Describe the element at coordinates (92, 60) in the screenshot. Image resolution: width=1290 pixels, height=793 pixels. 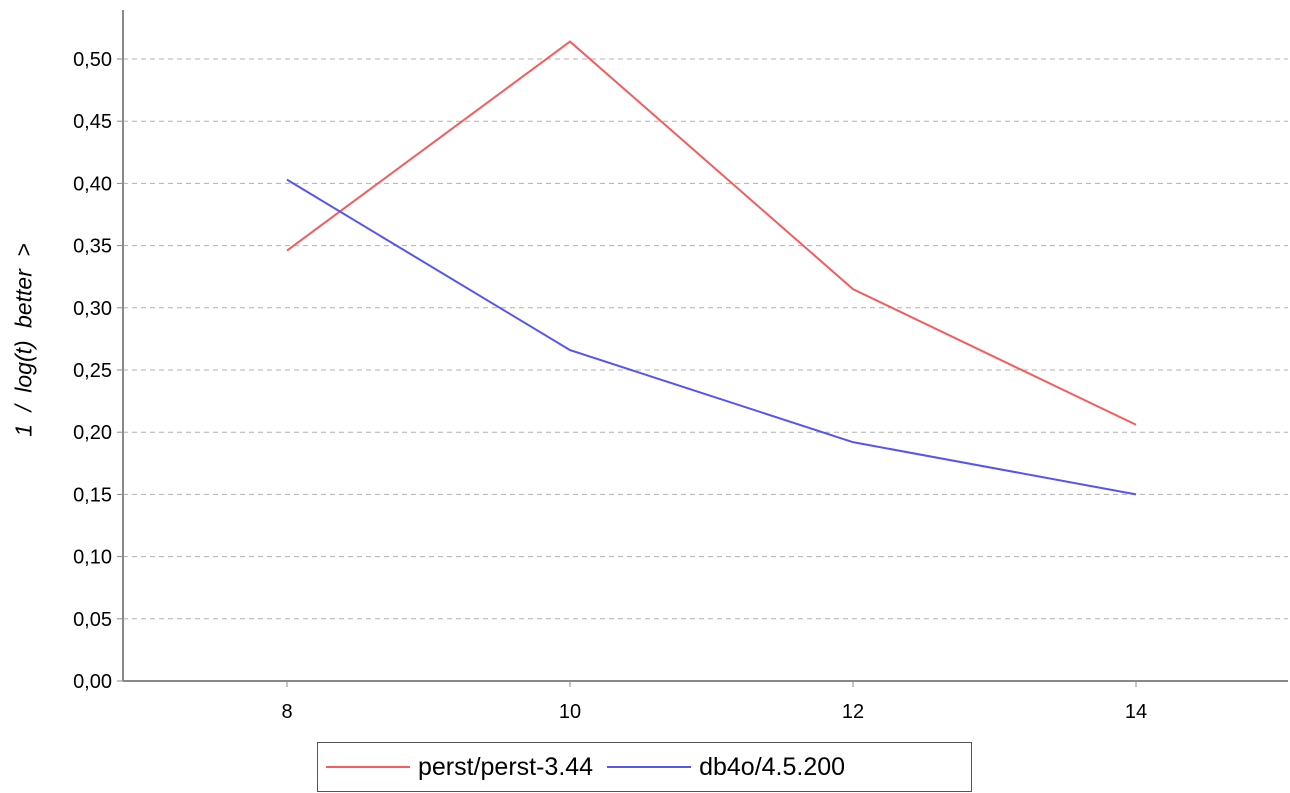
I see `y-tick-label: 0,50` at that location.